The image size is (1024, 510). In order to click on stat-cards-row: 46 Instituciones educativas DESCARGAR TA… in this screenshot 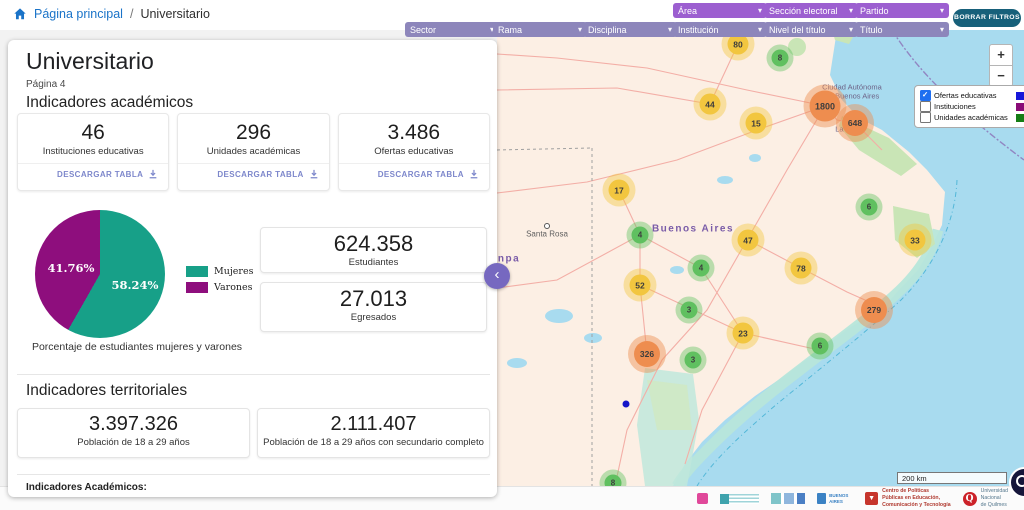, I will do `click(253, 152)`.